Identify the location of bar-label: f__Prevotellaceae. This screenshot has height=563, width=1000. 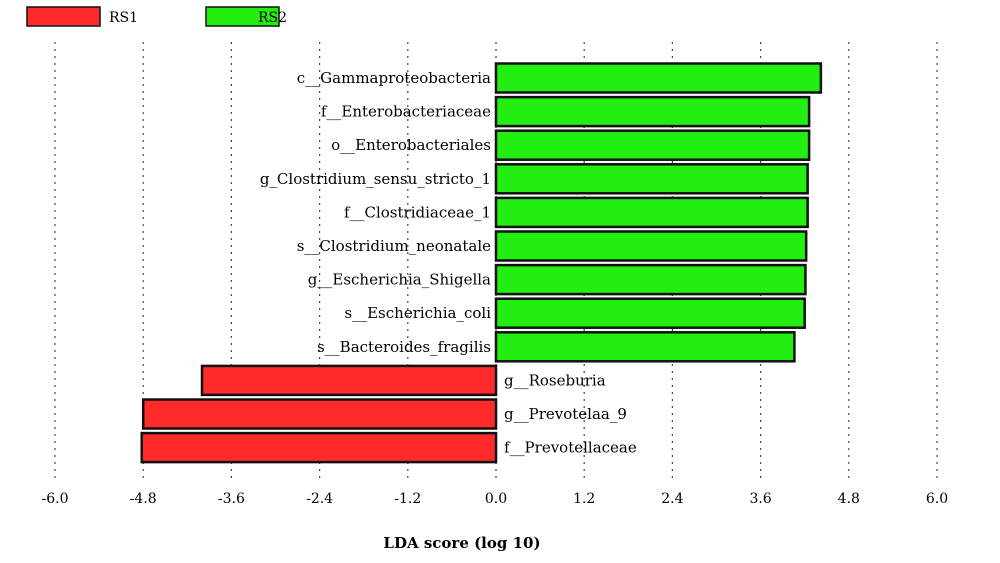
(570, 448).